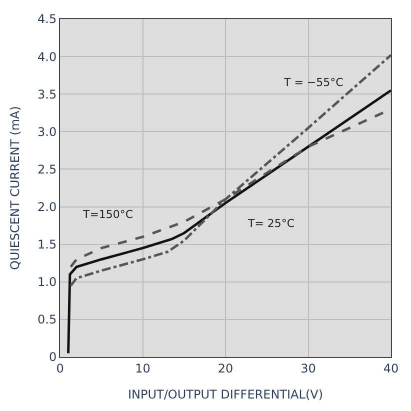  I want to click on y-tick-label: 0.5, so click(47, 319).